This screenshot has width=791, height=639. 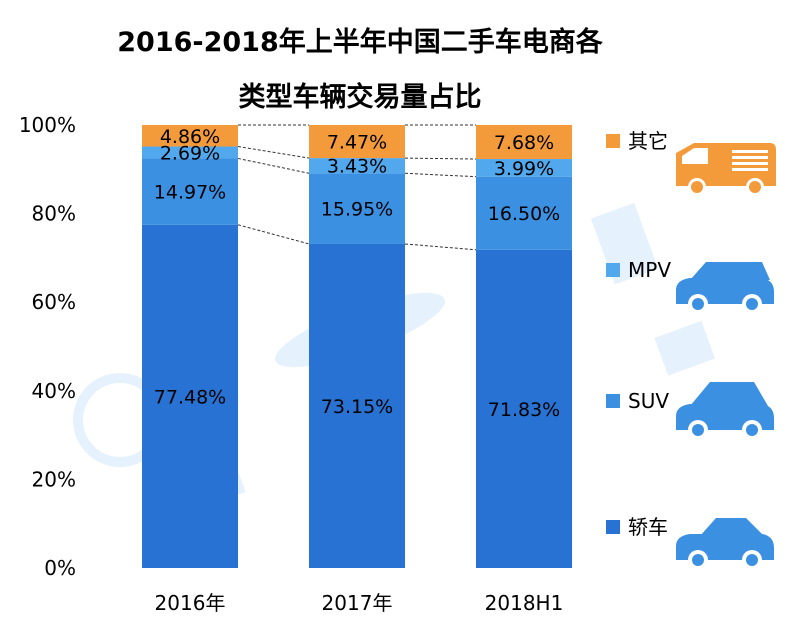 I want to click on legend-label: MPV, so click(x=649, y=270).